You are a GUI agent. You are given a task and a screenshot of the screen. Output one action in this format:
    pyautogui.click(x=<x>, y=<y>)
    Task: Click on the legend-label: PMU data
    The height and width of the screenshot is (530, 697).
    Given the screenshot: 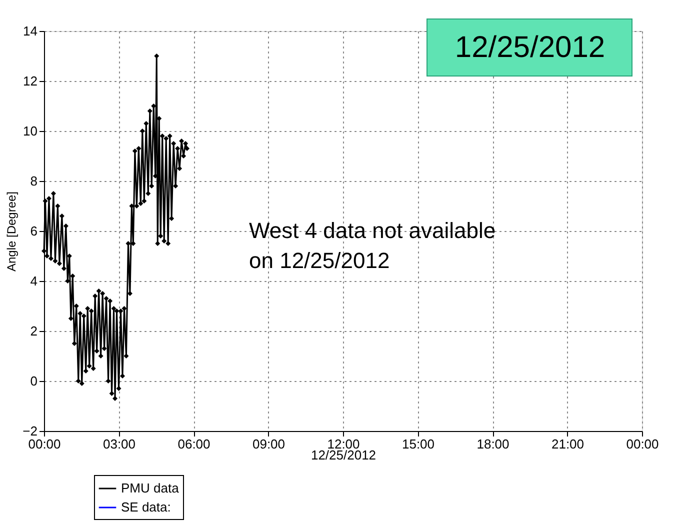 What is the action you would take?
    pyautogui.click(x=150, y=488)
    